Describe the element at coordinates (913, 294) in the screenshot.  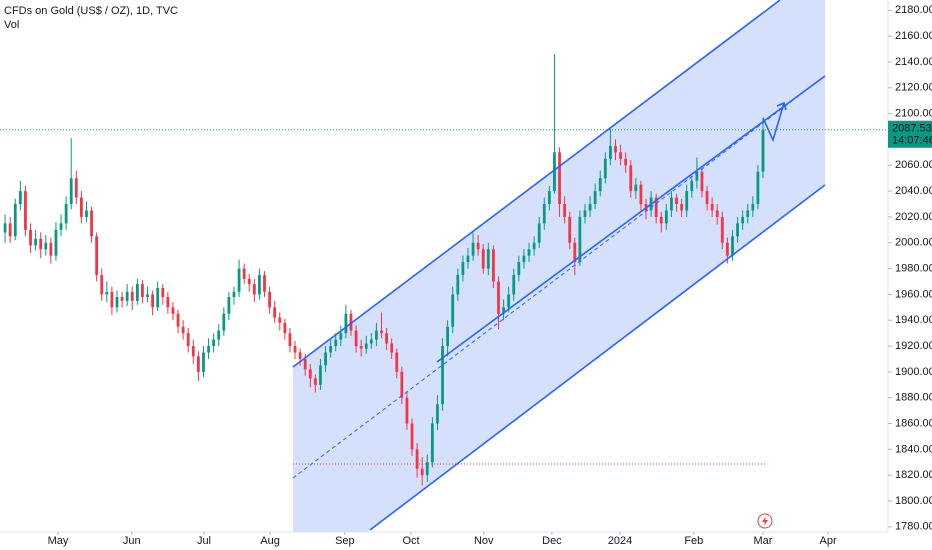
I see `y-tick-label: 1960.00` at that location.